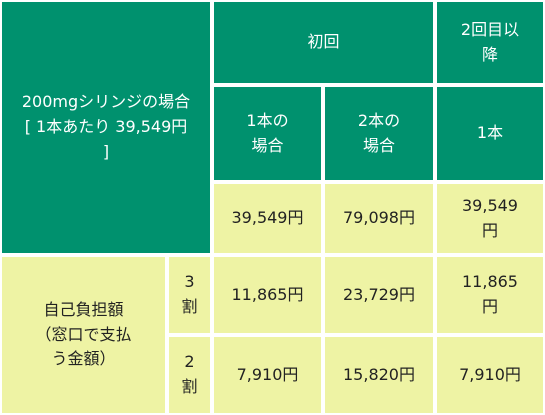 Image resolution: width=545 pixels, height=415 pixels. What do you see at coordinates (323, 42) in the screenshot?
I see `first-time-header: 初回` at bounding box center [323, 42].